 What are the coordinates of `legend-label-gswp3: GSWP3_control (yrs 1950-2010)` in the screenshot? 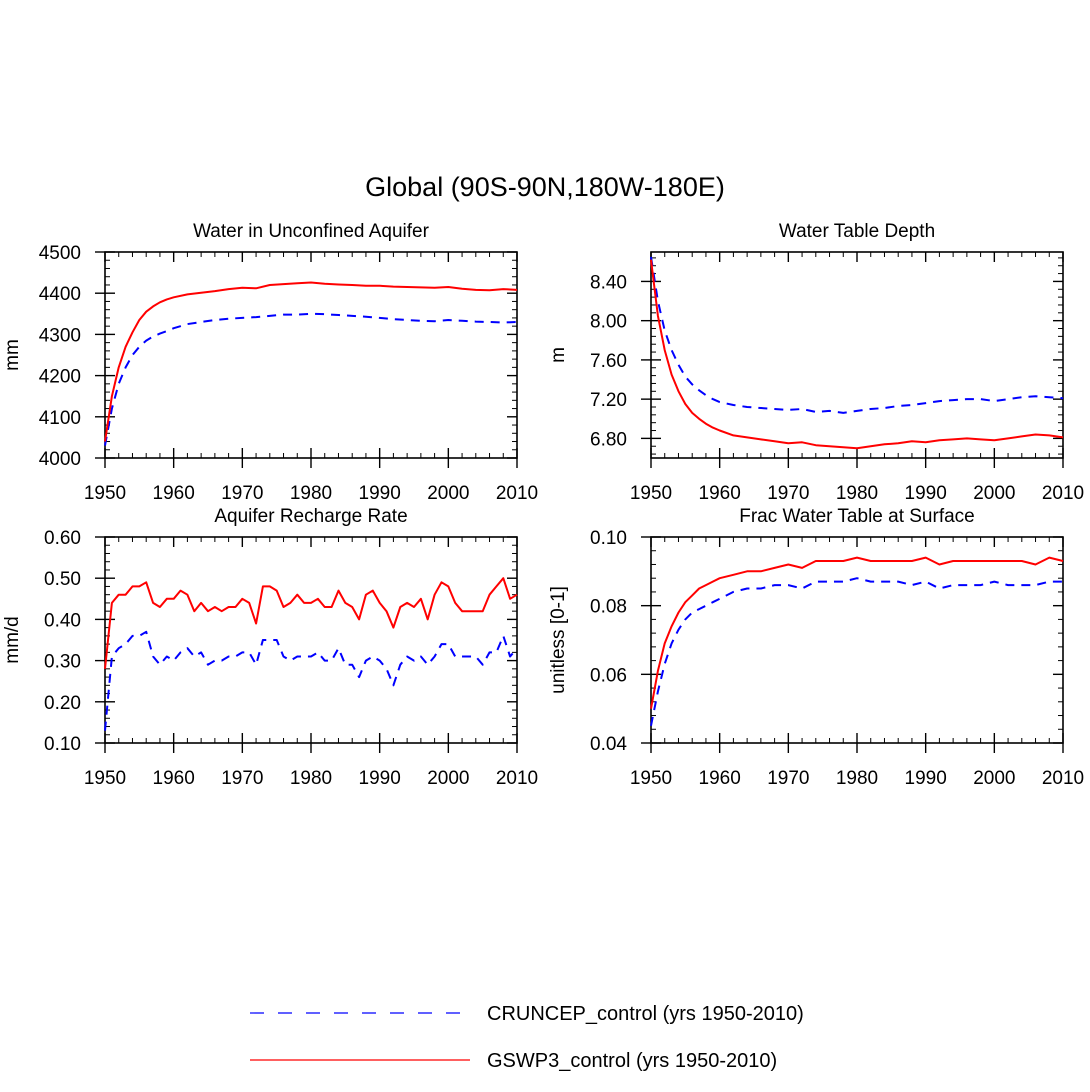 It's located at (632, 1061).